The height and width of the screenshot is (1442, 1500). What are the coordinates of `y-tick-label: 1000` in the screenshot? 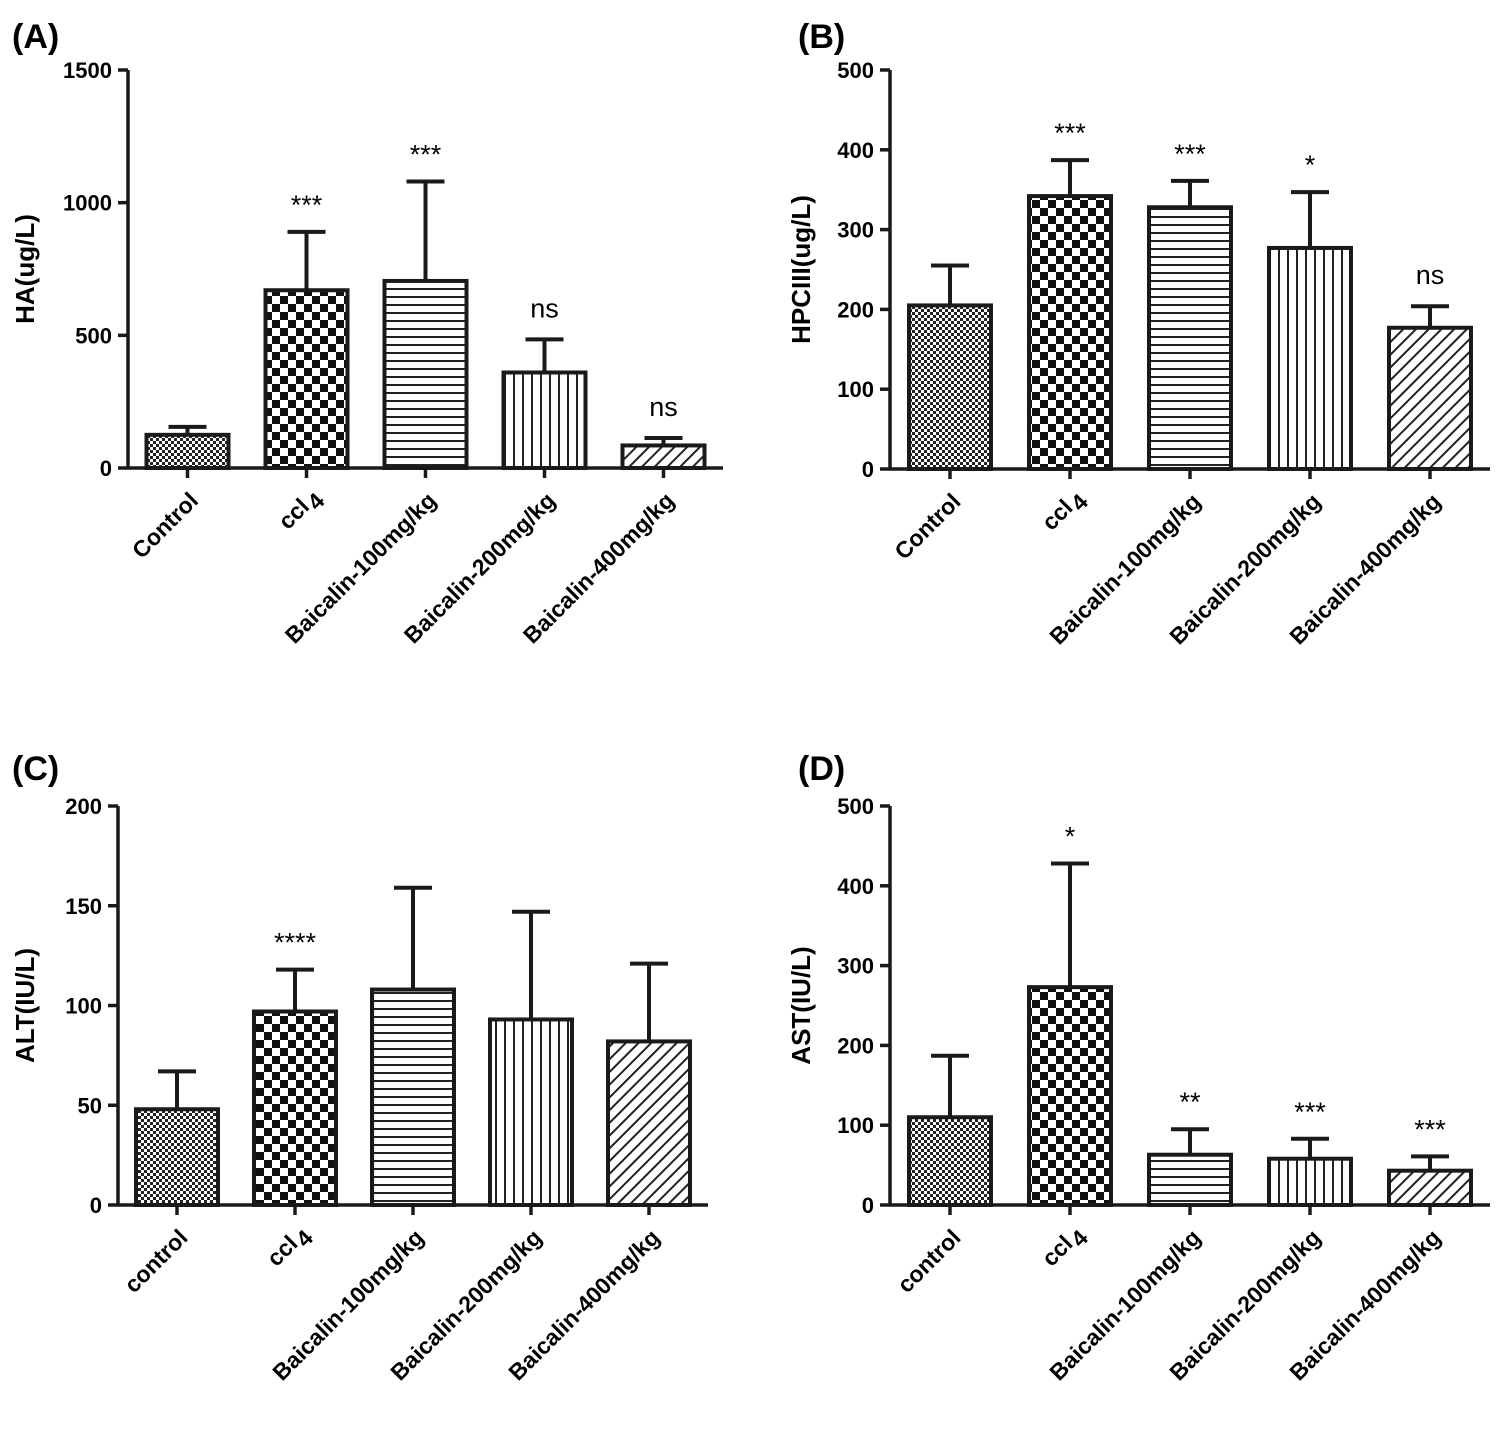 It's located at (87, 203).